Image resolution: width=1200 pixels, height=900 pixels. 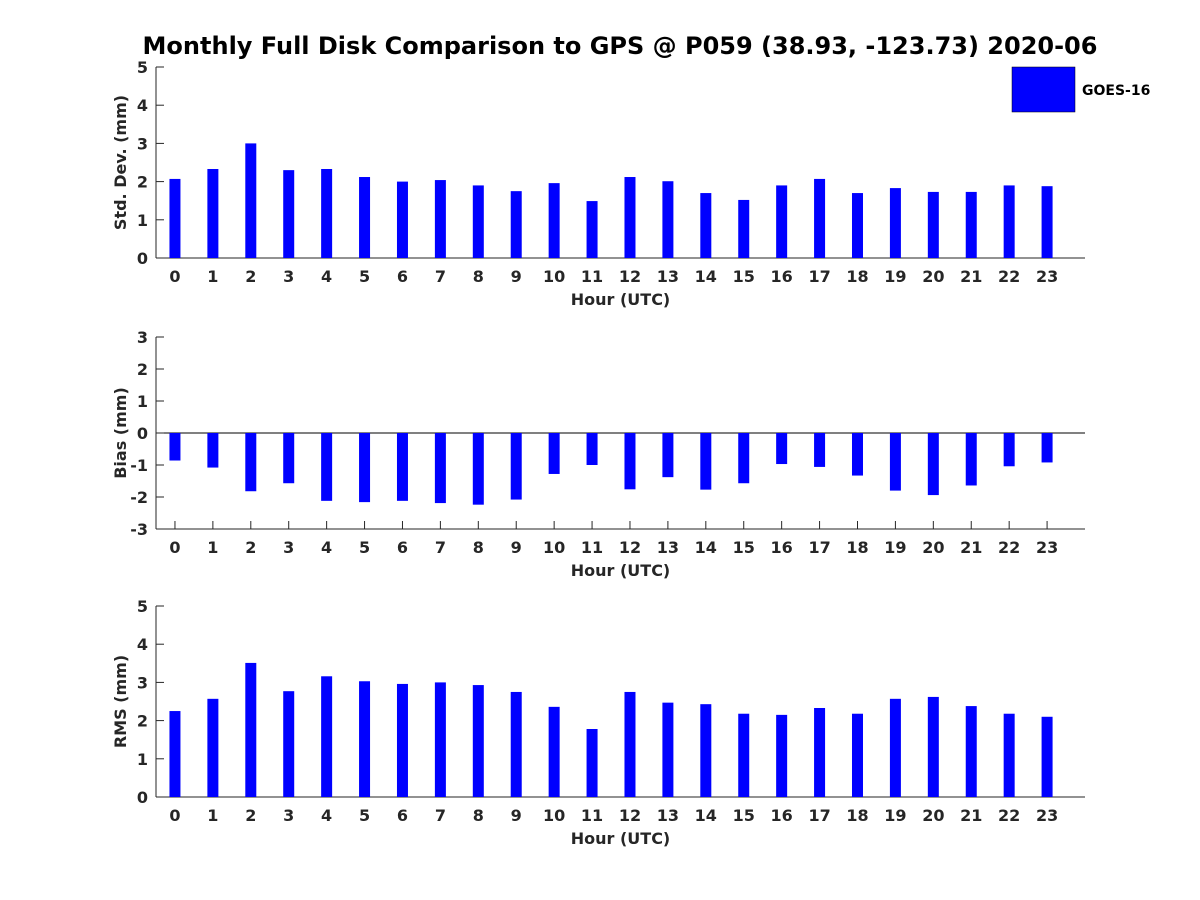 What do you see at coordinates (142, 220) in the screenshot?
I see `y-tick-label: 1` at bounding box center [142, 220].